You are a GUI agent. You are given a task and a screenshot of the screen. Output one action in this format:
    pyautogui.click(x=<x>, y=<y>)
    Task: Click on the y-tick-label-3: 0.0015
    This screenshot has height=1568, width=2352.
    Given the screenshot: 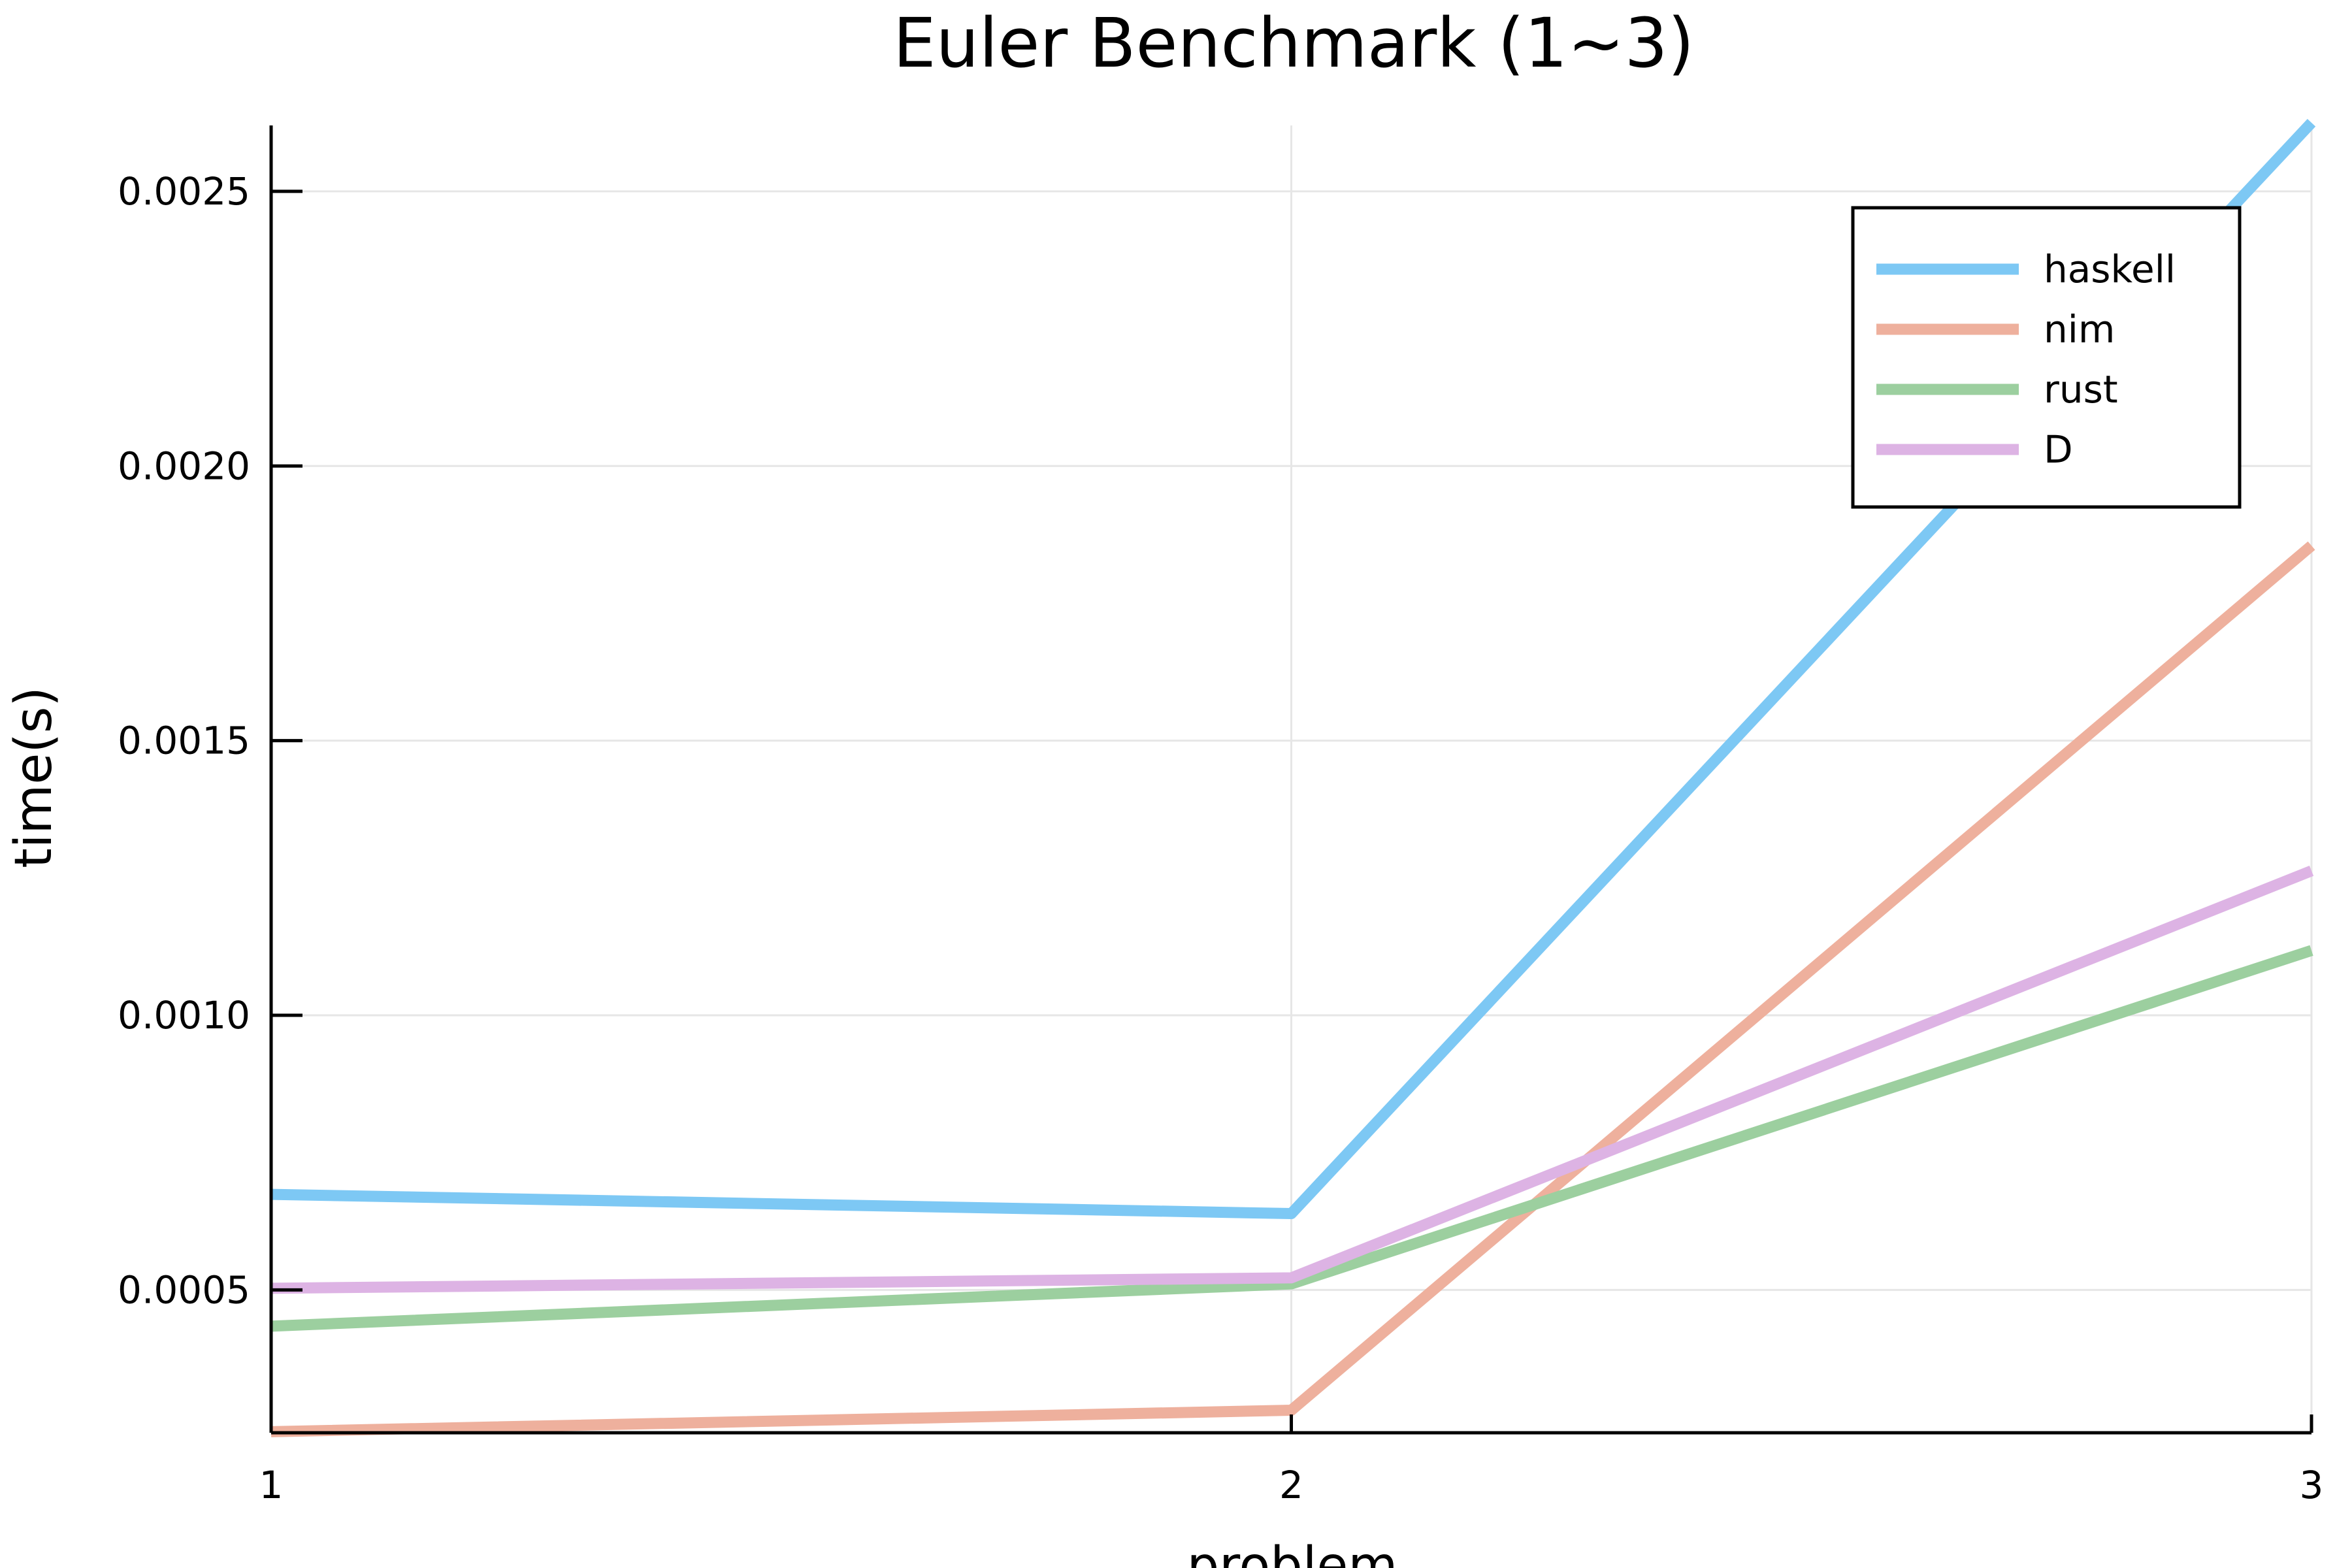 What is the action you would take?
    pyautogui.click(x=184, y=741)
    